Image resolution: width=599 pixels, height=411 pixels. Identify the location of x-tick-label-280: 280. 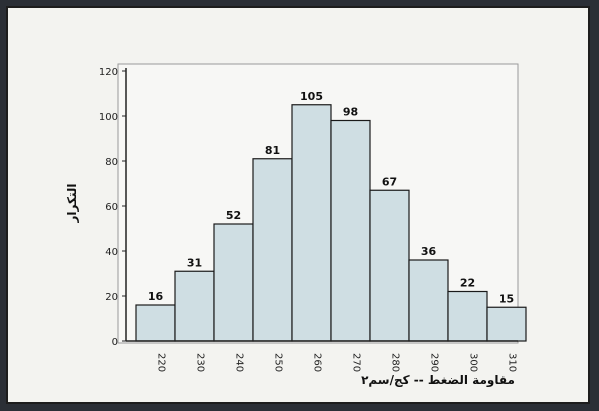
(395, 362).